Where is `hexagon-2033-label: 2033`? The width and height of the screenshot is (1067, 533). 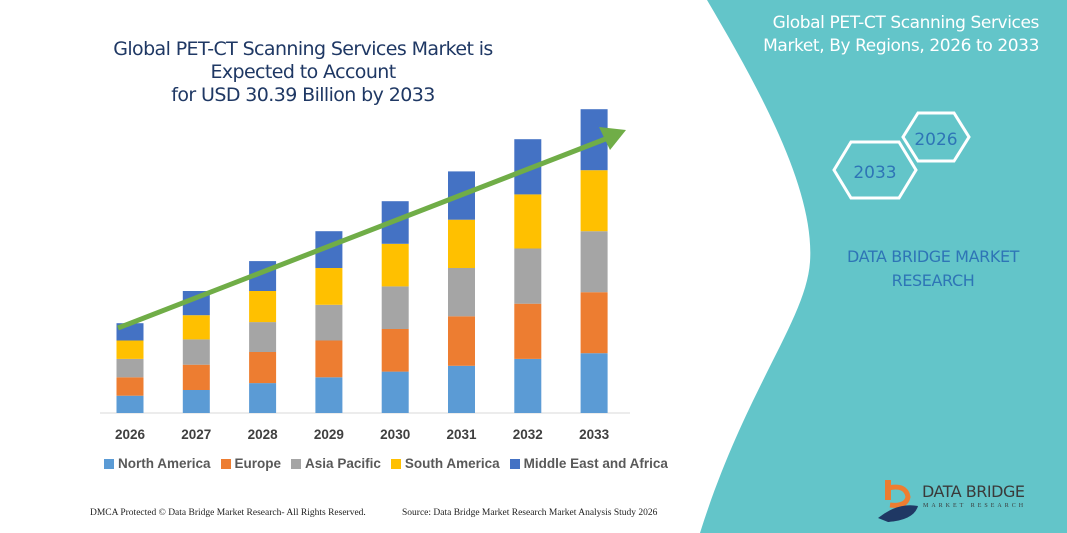 hexagon-2033-label: 2033 is located at coordinates (874, 173).